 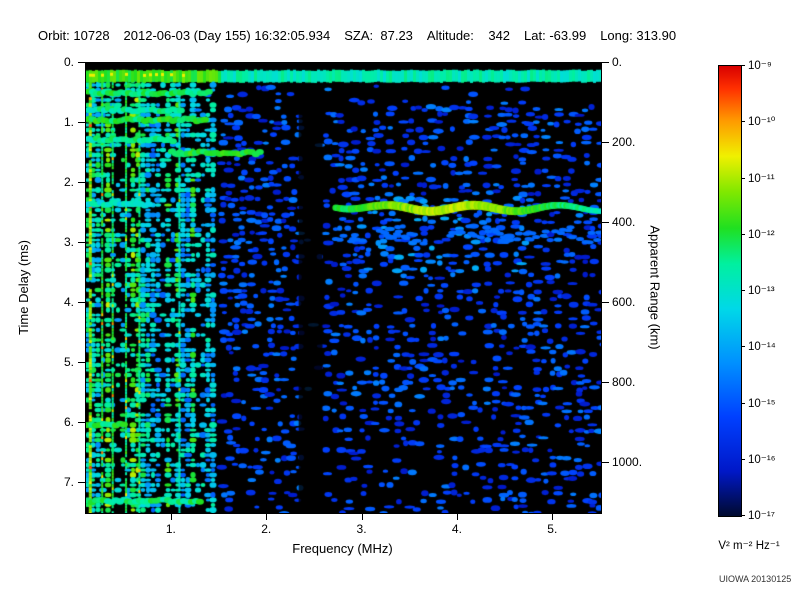 I want to click on x-axis-label: Frequency (MHz), so click(x=342, y=548).